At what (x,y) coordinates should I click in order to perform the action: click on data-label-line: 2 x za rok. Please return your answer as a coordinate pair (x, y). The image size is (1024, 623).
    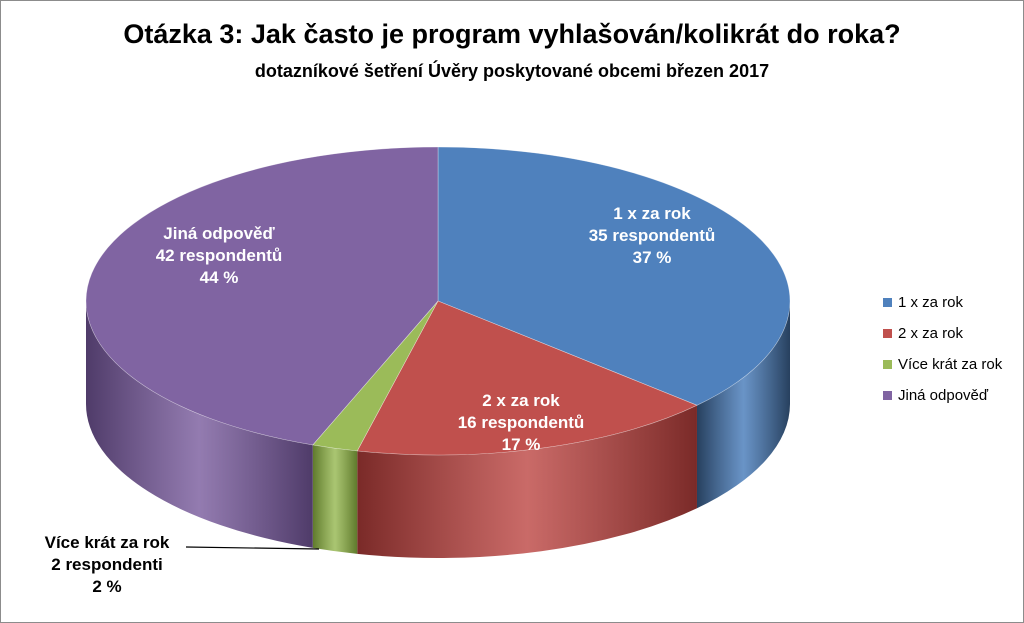
    Looking at the image, I should click on (521, 400).